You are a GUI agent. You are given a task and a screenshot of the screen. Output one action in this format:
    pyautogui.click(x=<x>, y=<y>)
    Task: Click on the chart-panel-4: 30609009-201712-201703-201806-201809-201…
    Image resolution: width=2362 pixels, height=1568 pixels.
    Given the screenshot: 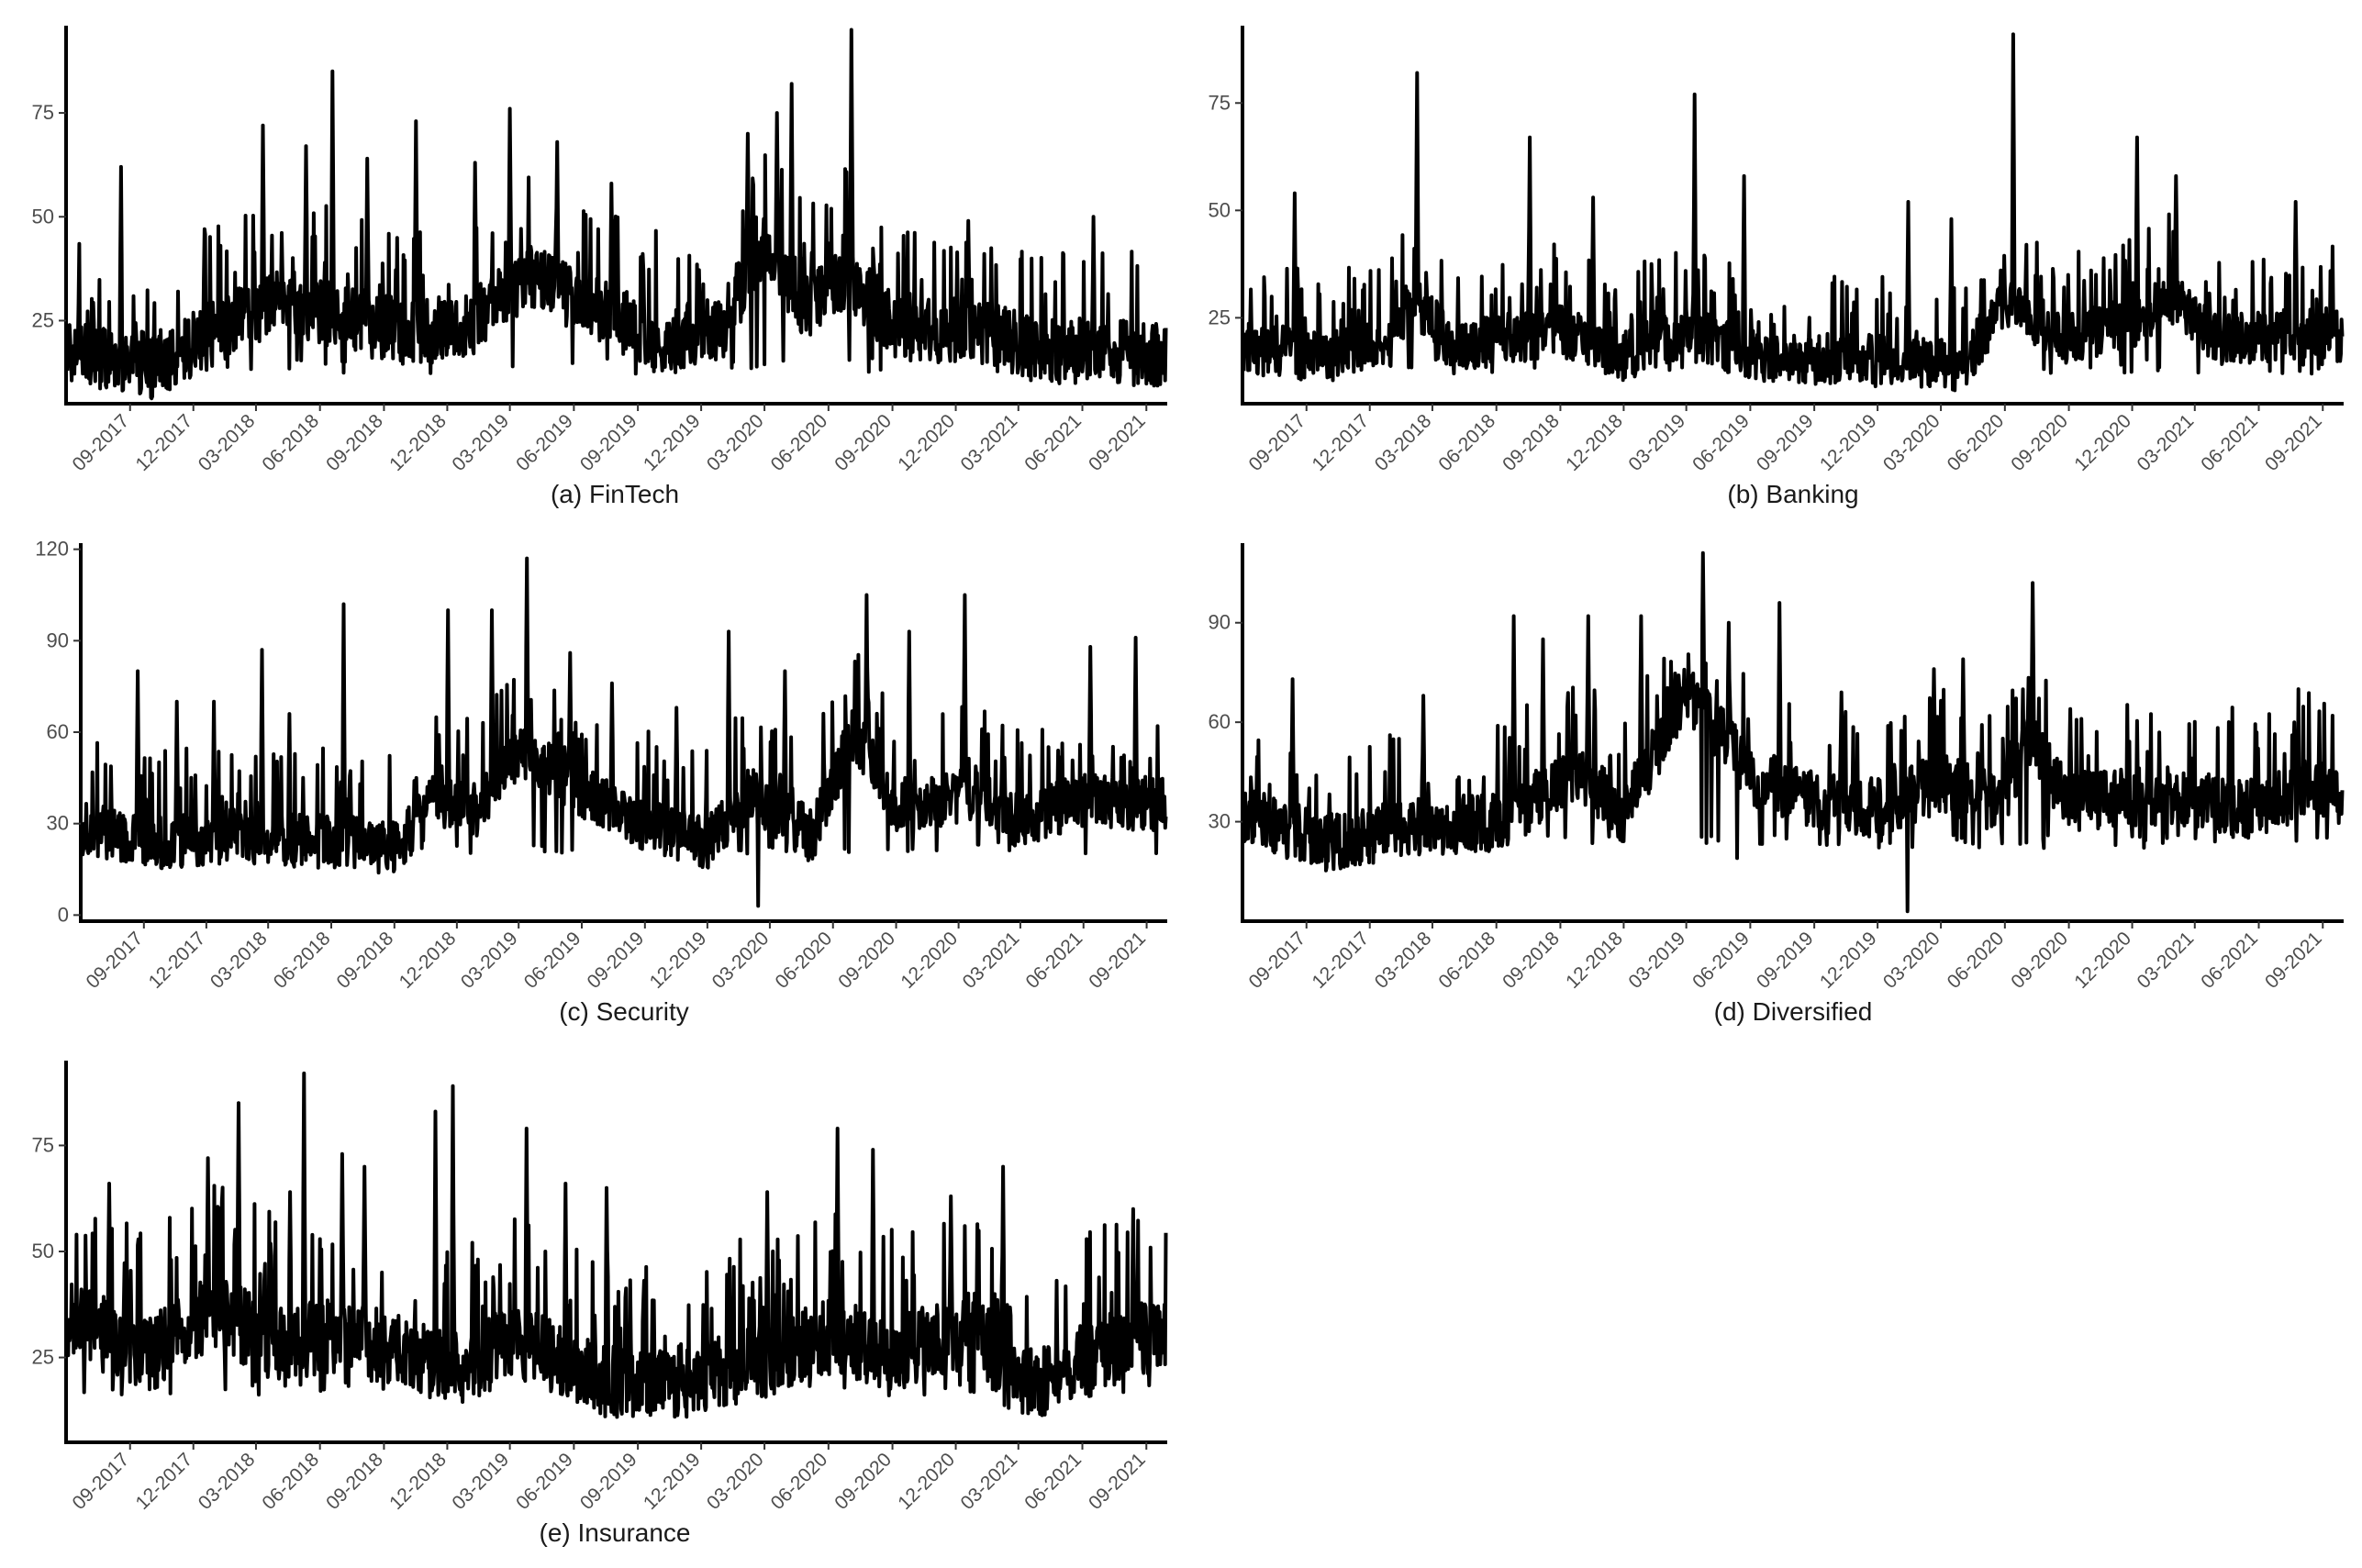 What is the action you would take?
    pyautogui.click(x=1777, y=784)
    